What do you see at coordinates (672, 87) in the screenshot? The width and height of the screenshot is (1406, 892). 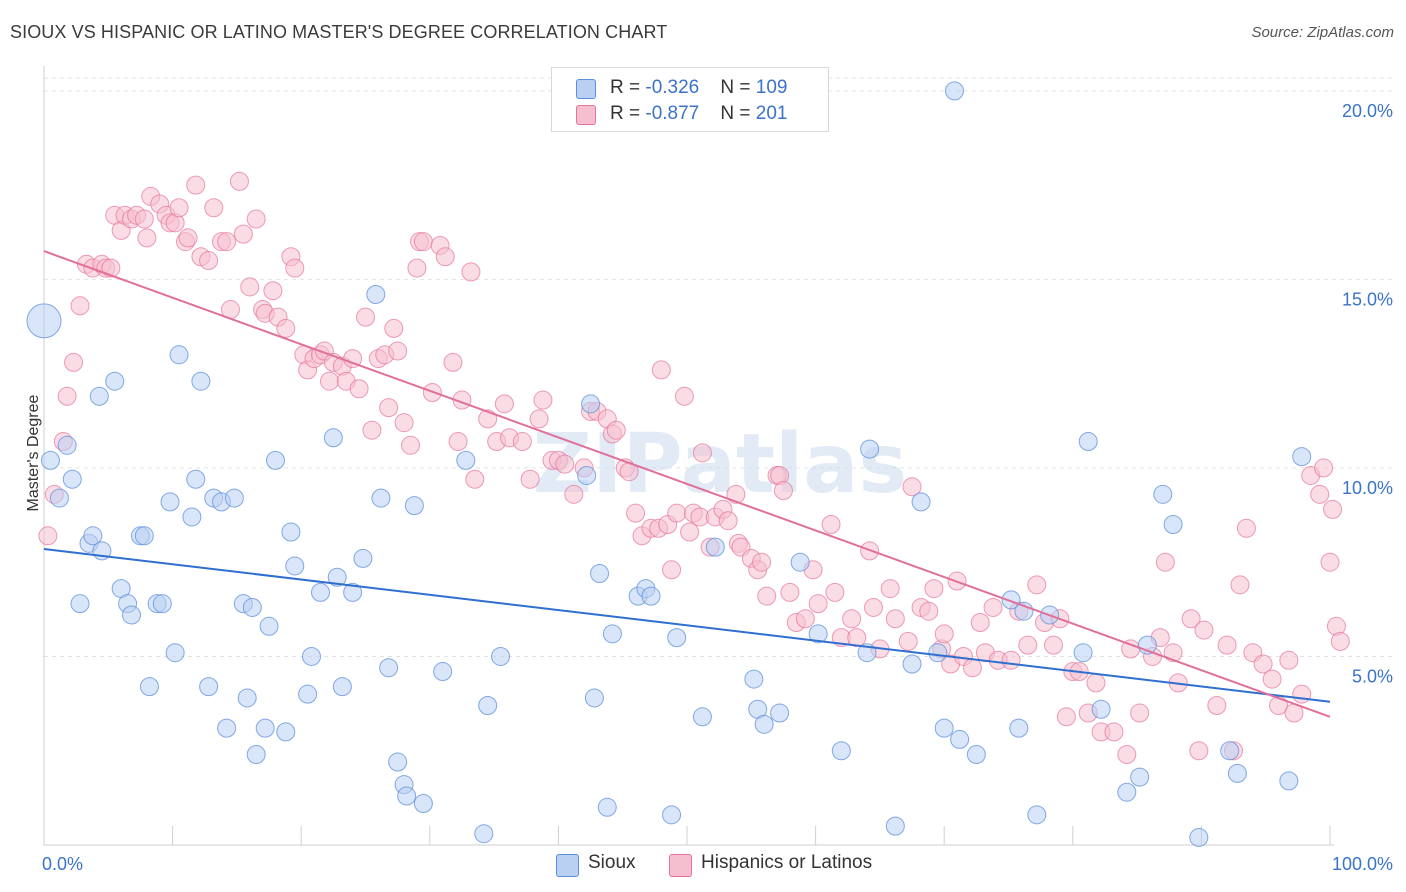 I see `r-value: -0.326` at bounding box center [672, 87].